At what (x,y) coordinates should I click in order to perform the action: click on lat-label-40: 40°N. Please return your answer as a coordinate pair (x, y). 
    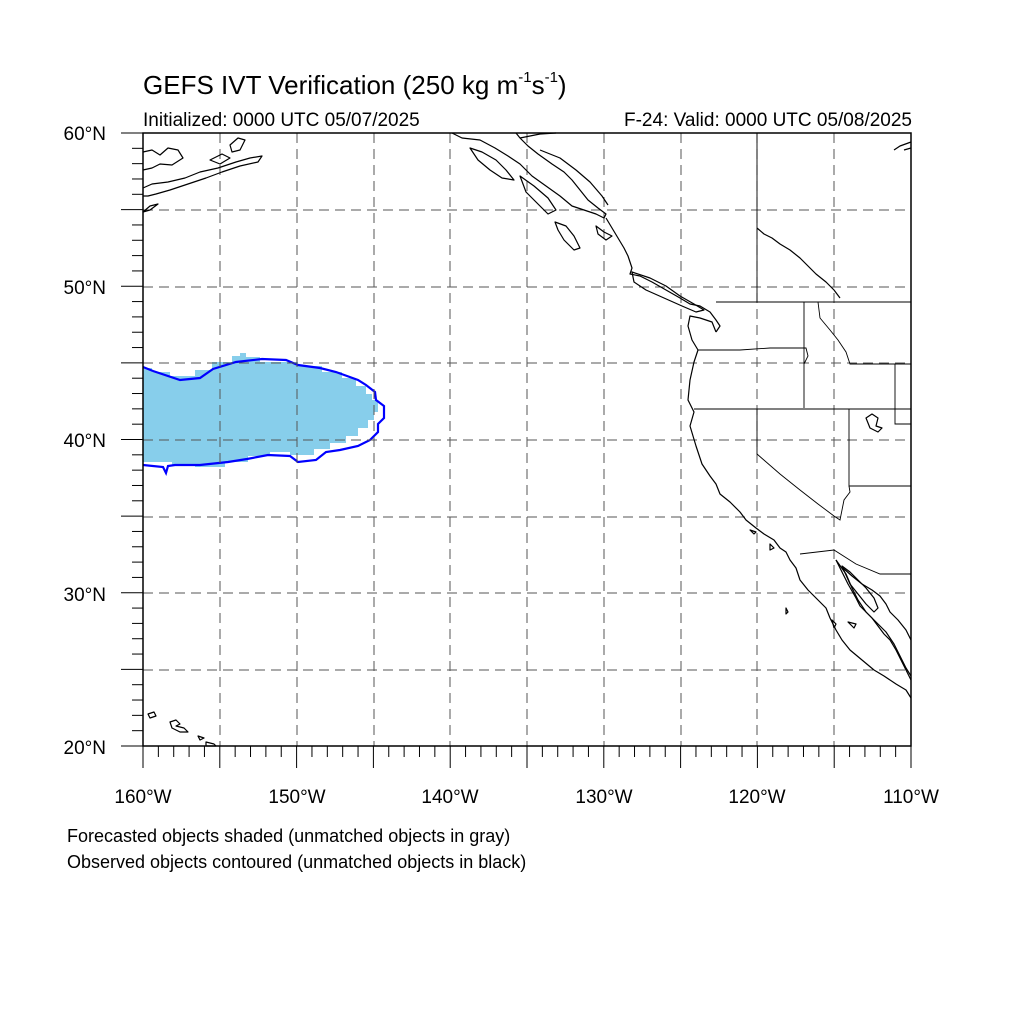
    Looking at the image, I should click on (85, 441).